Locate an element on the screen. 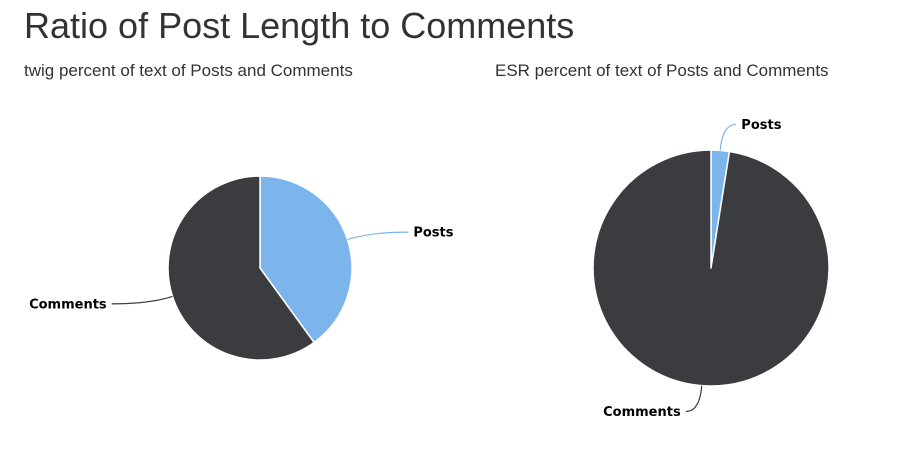  pie-slice-twig-posts is located at coordinates (306, 259).